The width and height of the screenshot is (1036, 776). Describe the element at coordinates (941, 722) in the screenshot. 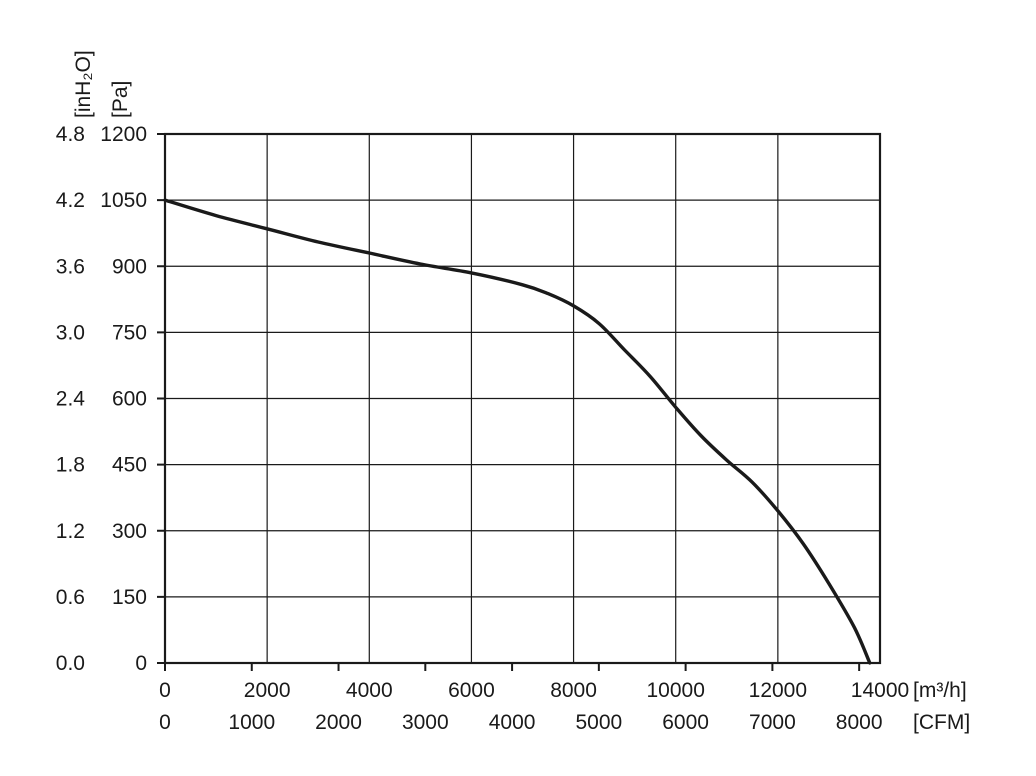

I see `x-unit-cfm: [CFM]` at that location.